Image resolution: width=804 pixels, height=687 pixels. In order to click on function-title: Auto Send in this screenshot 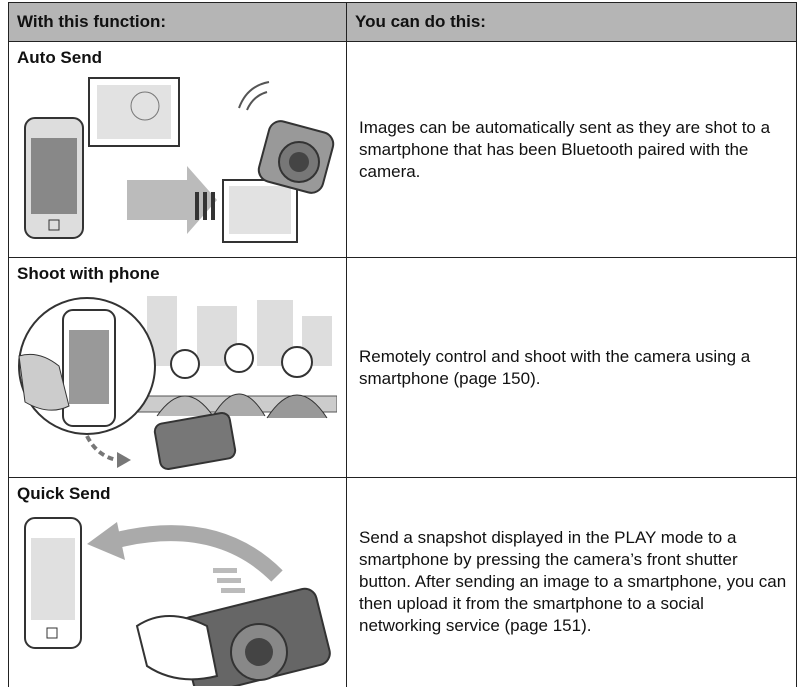, I will do `click(59, 57)`.